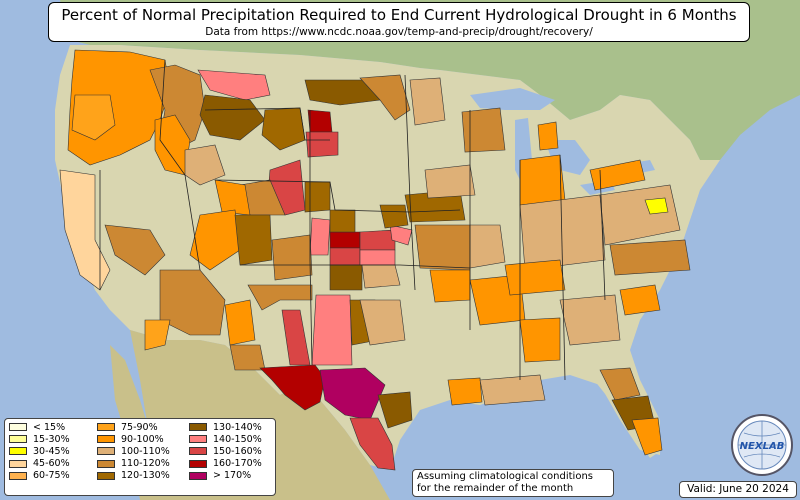 The width and height of the screenshot is (800, 500). What do you see at coordinates (401, 235) in the screenshot?
I see `region-ne-pink` at bounding box center [401, 235].